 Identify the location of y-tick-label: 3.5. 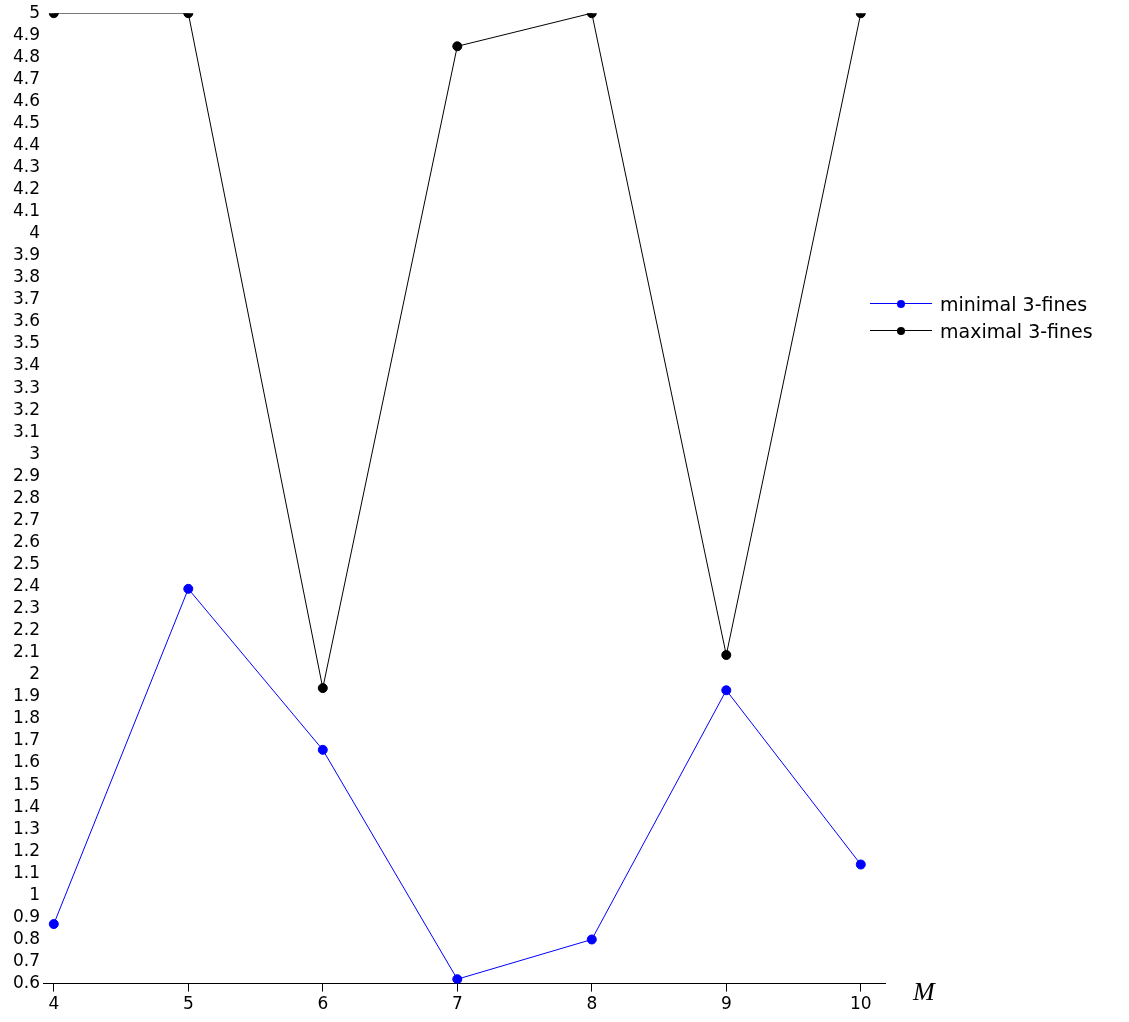
(26, 342).